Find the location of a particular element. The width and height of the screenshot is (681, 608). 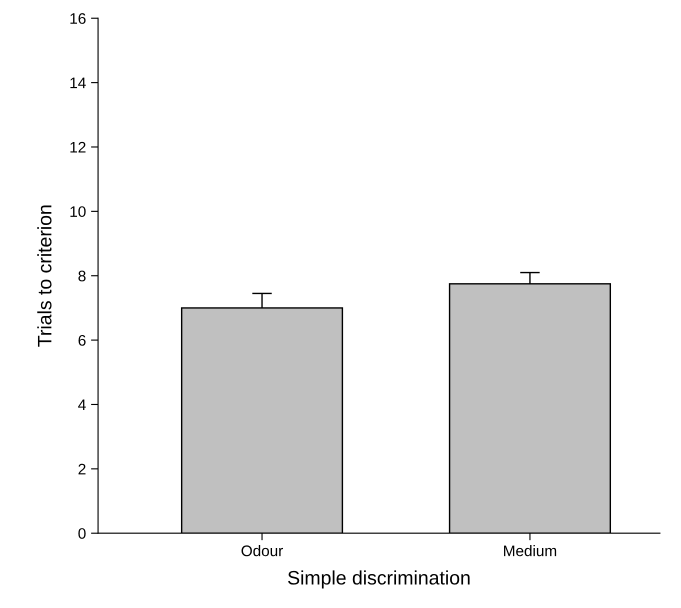

x-axis-title: Simple discrimination is located at coordinates (379, 579).